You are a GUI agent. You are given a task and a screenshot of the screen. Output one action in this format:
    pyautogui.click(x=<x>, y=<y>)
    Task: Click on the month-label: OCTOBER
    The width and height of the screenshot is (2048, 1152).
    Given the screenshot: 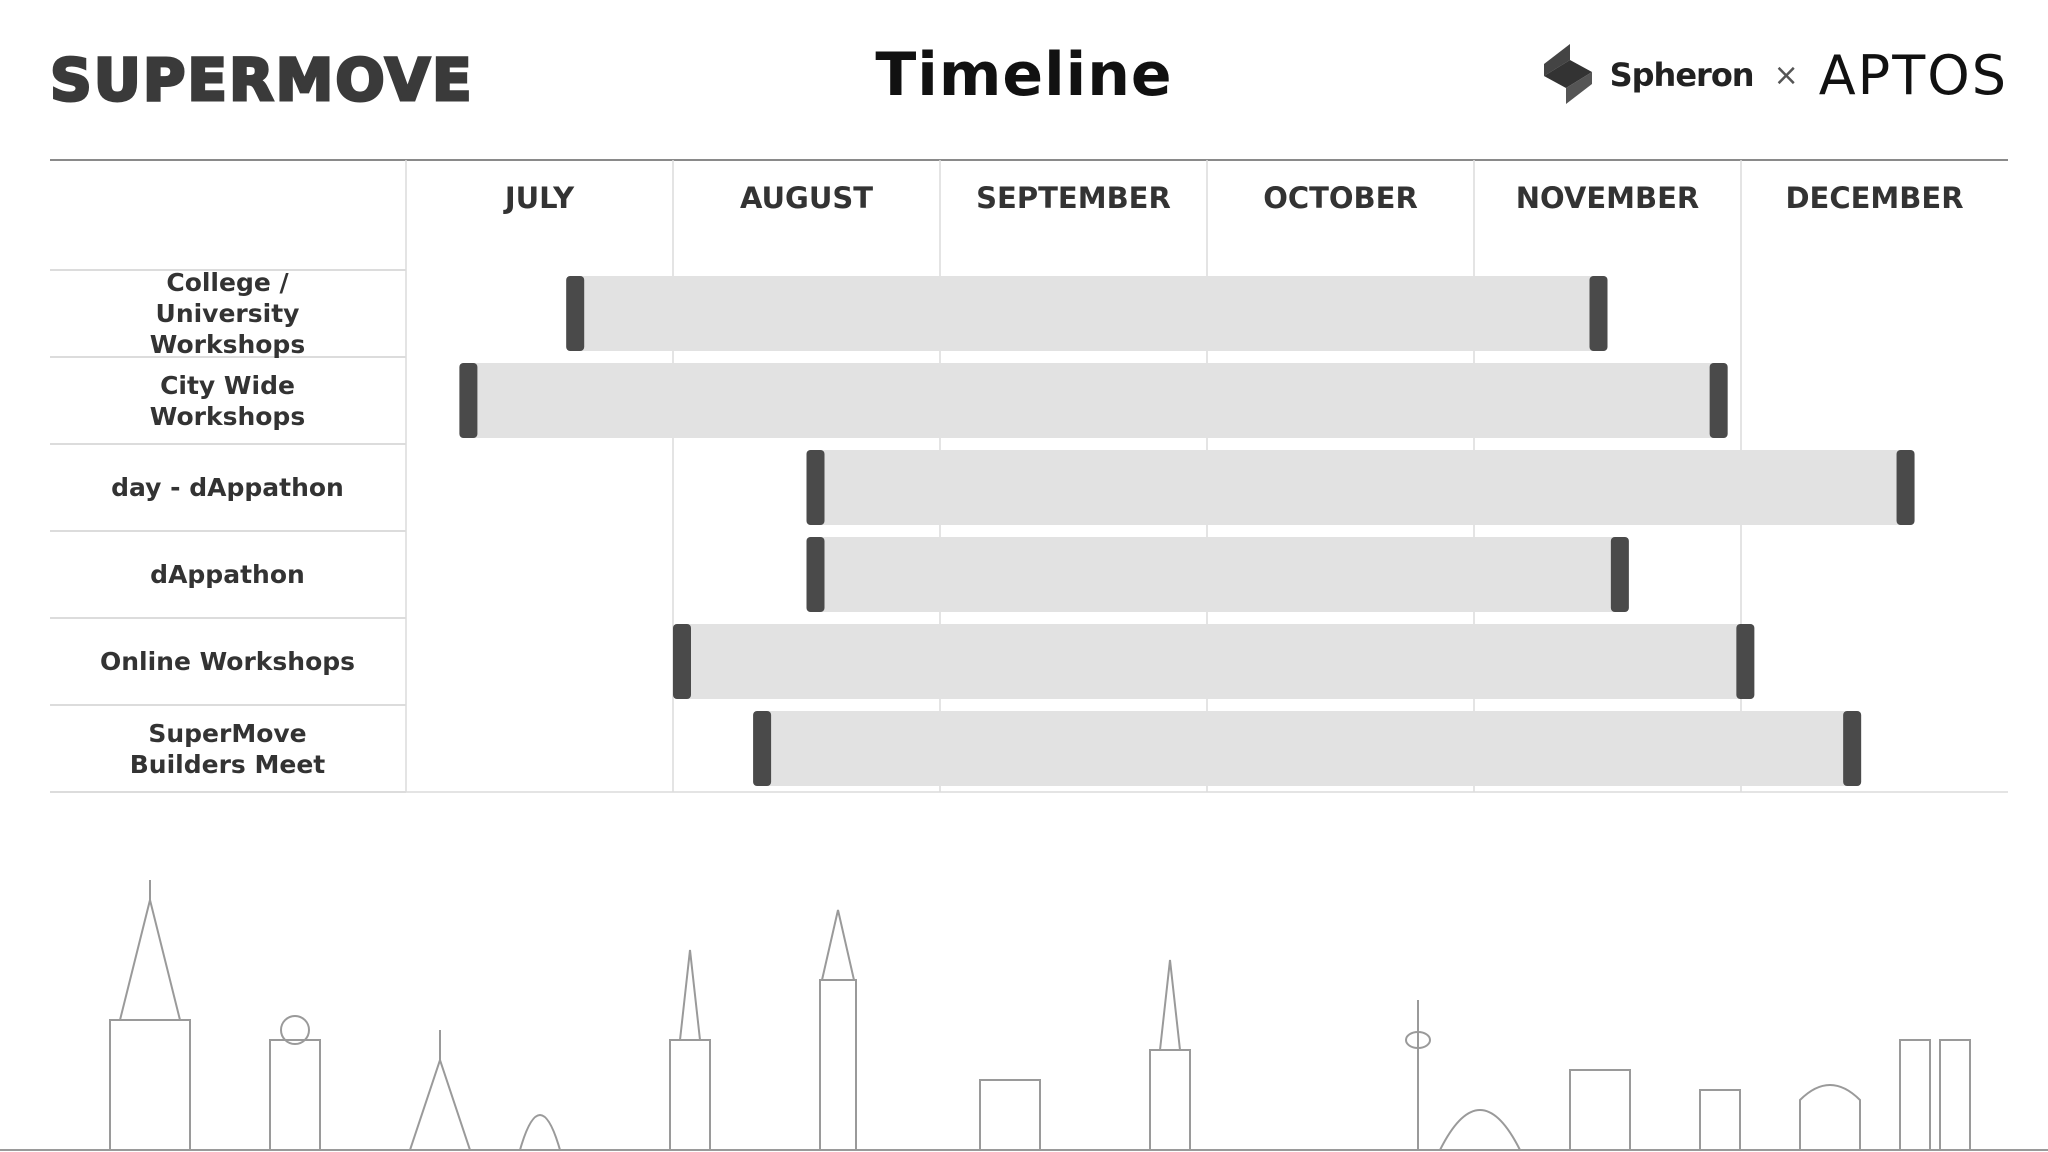 What is the action you would take?
    pyautogui.click(x=1340, y=198)
    